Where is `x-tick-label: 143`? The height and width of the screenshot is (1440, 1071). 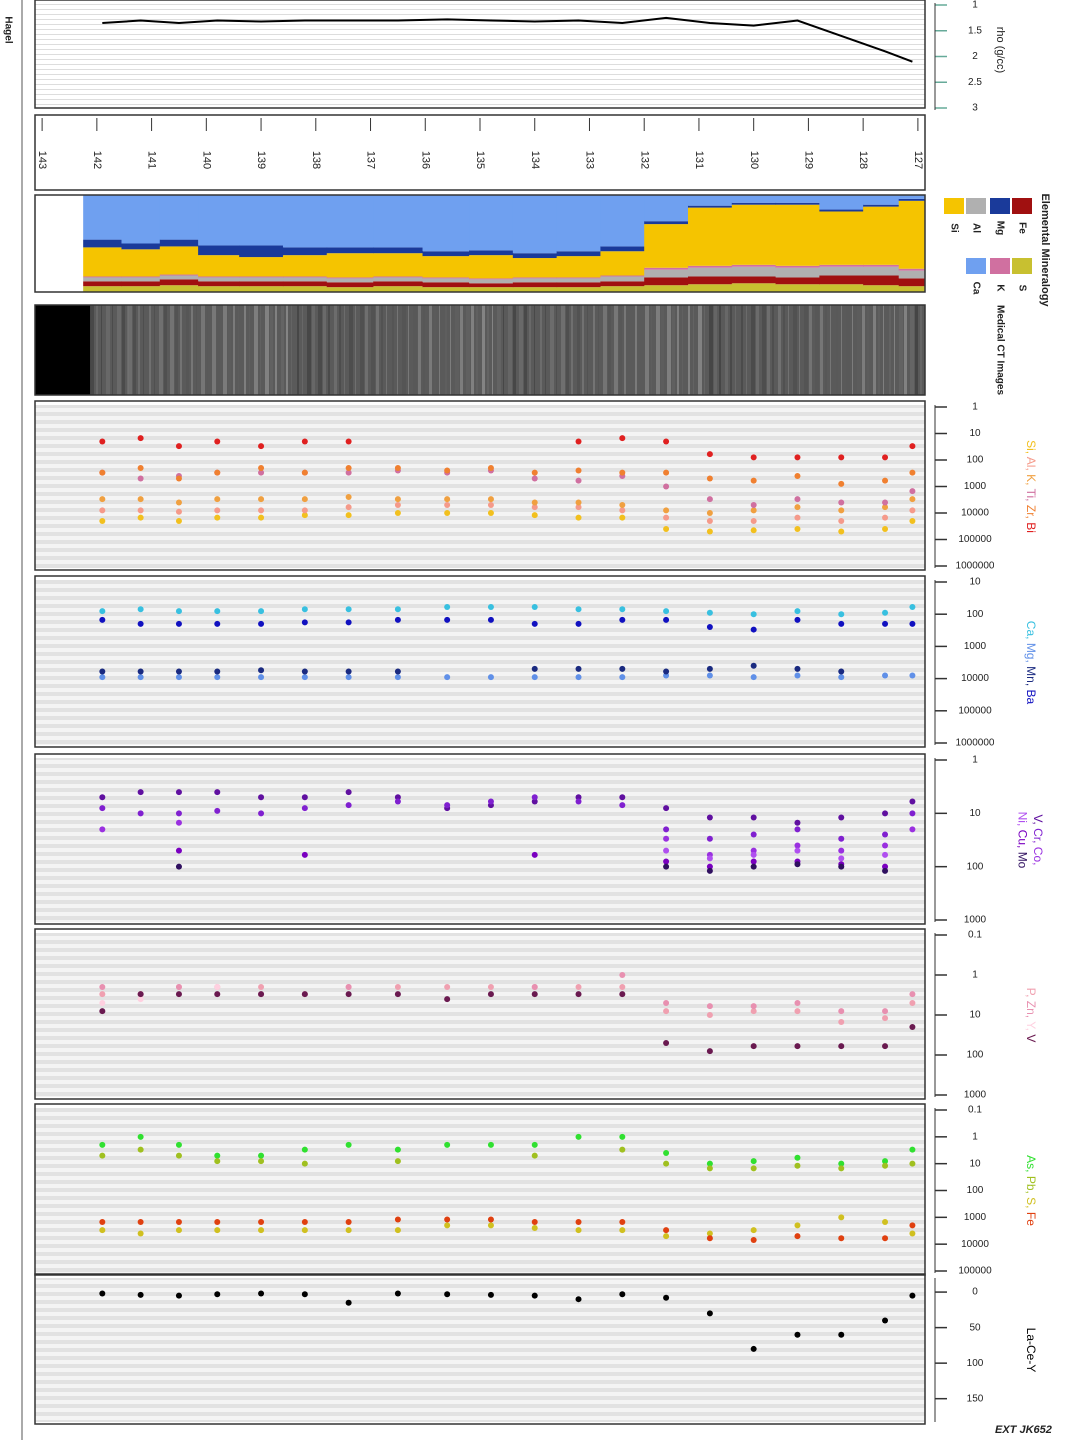
x-tick-label: 143 is located at coordinates (42, 160).